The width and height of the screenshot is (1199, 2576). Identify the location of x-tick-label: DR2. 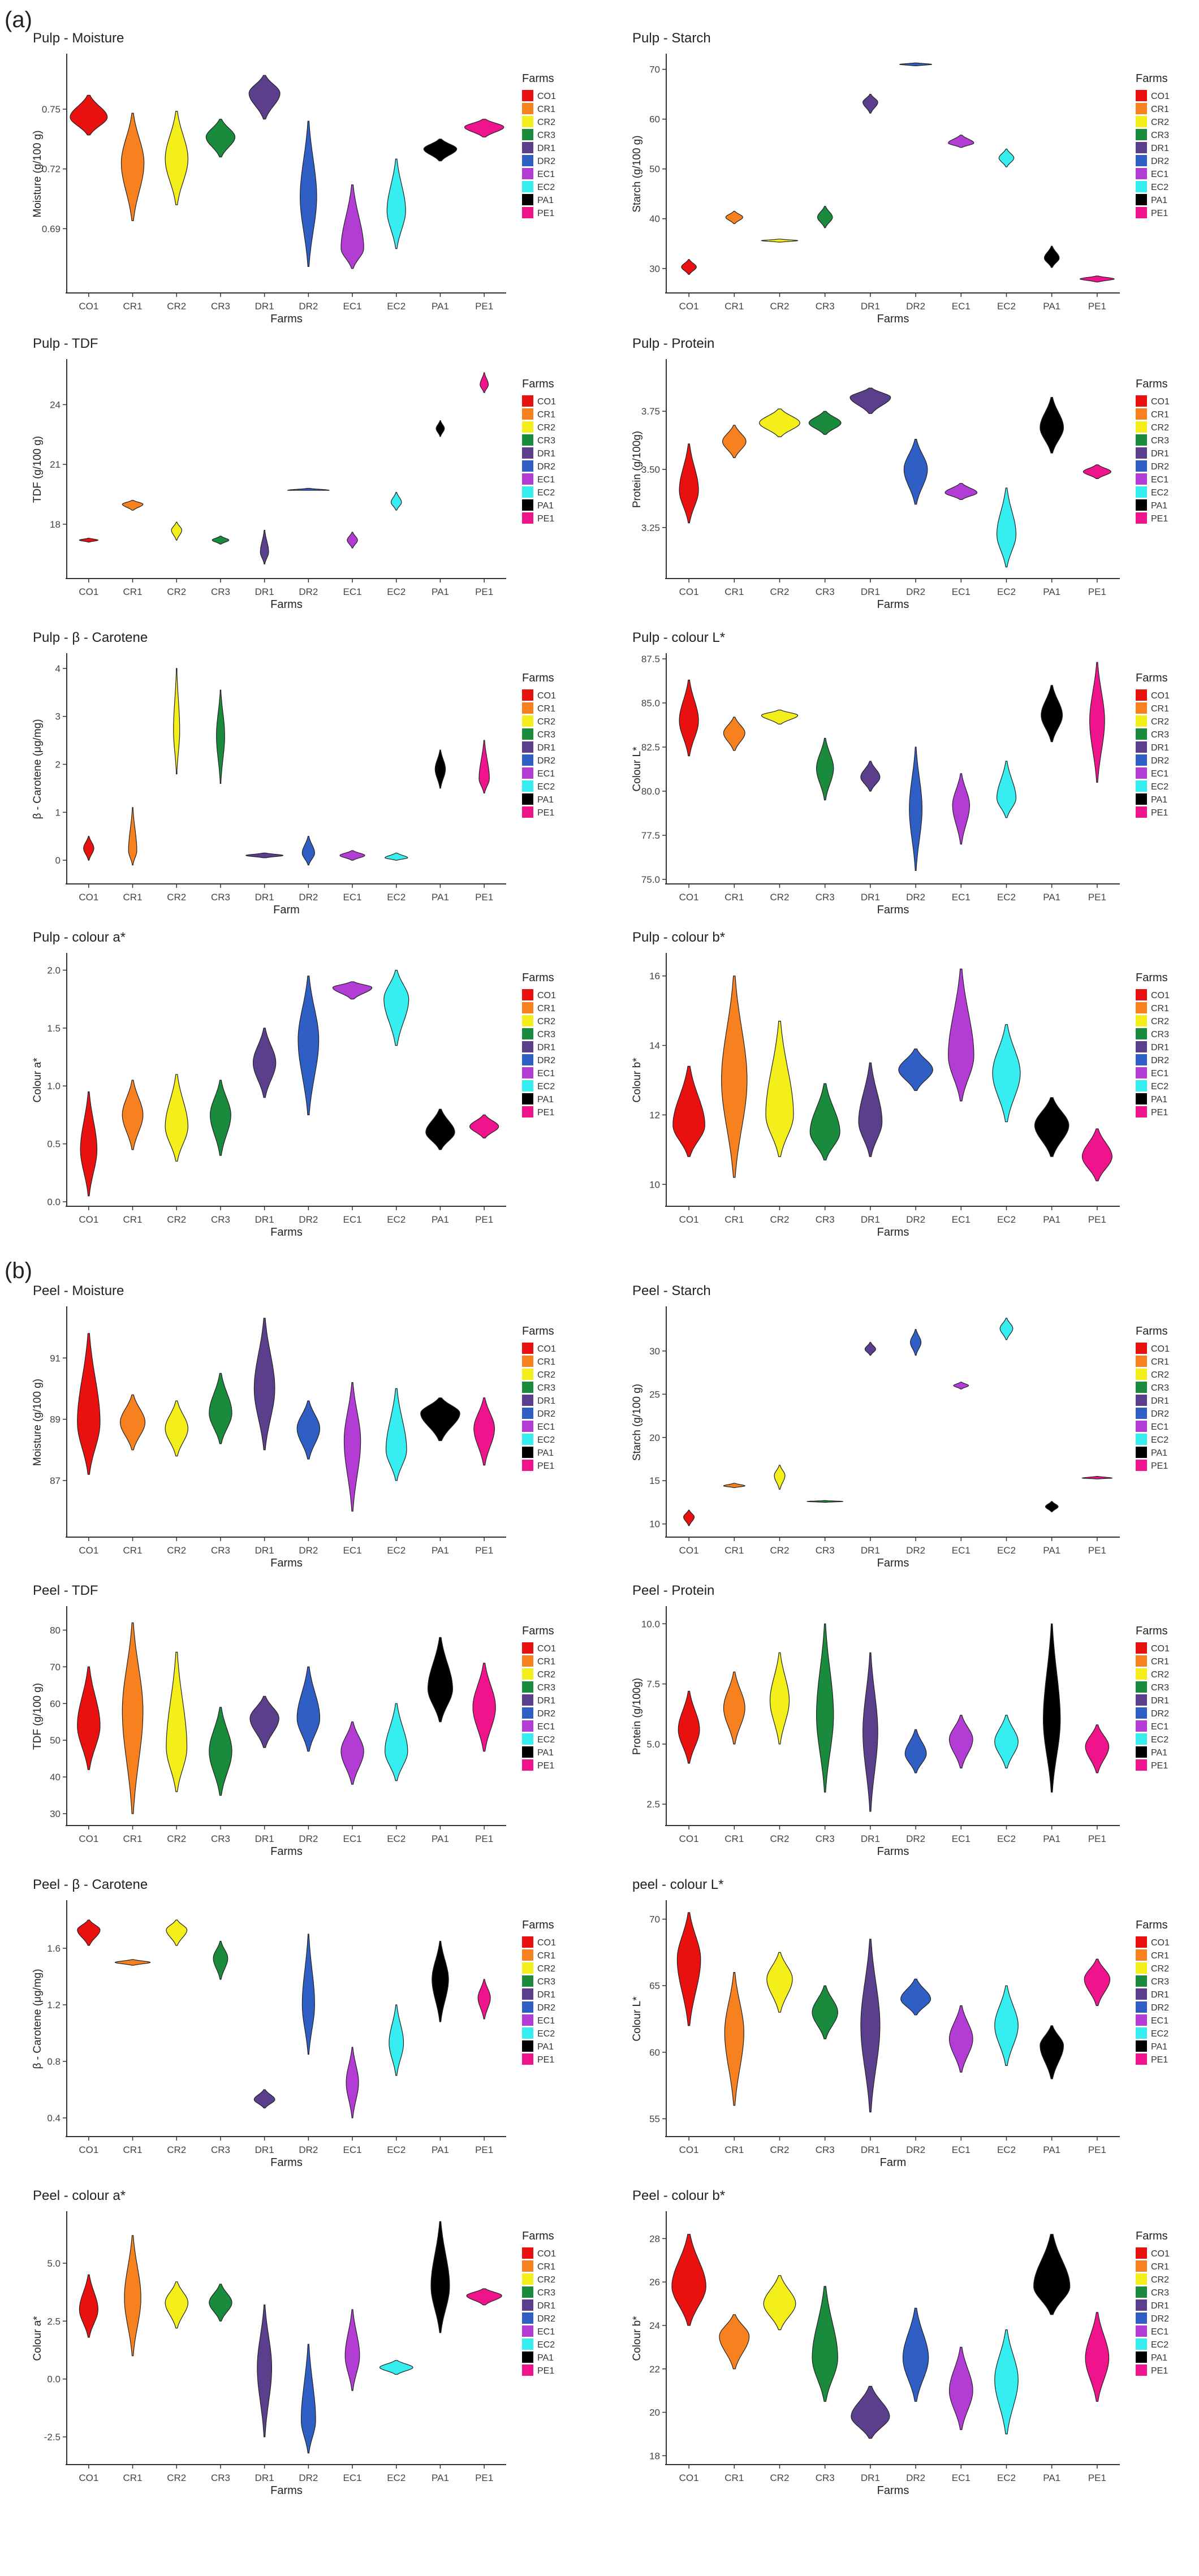
(915, 2478).